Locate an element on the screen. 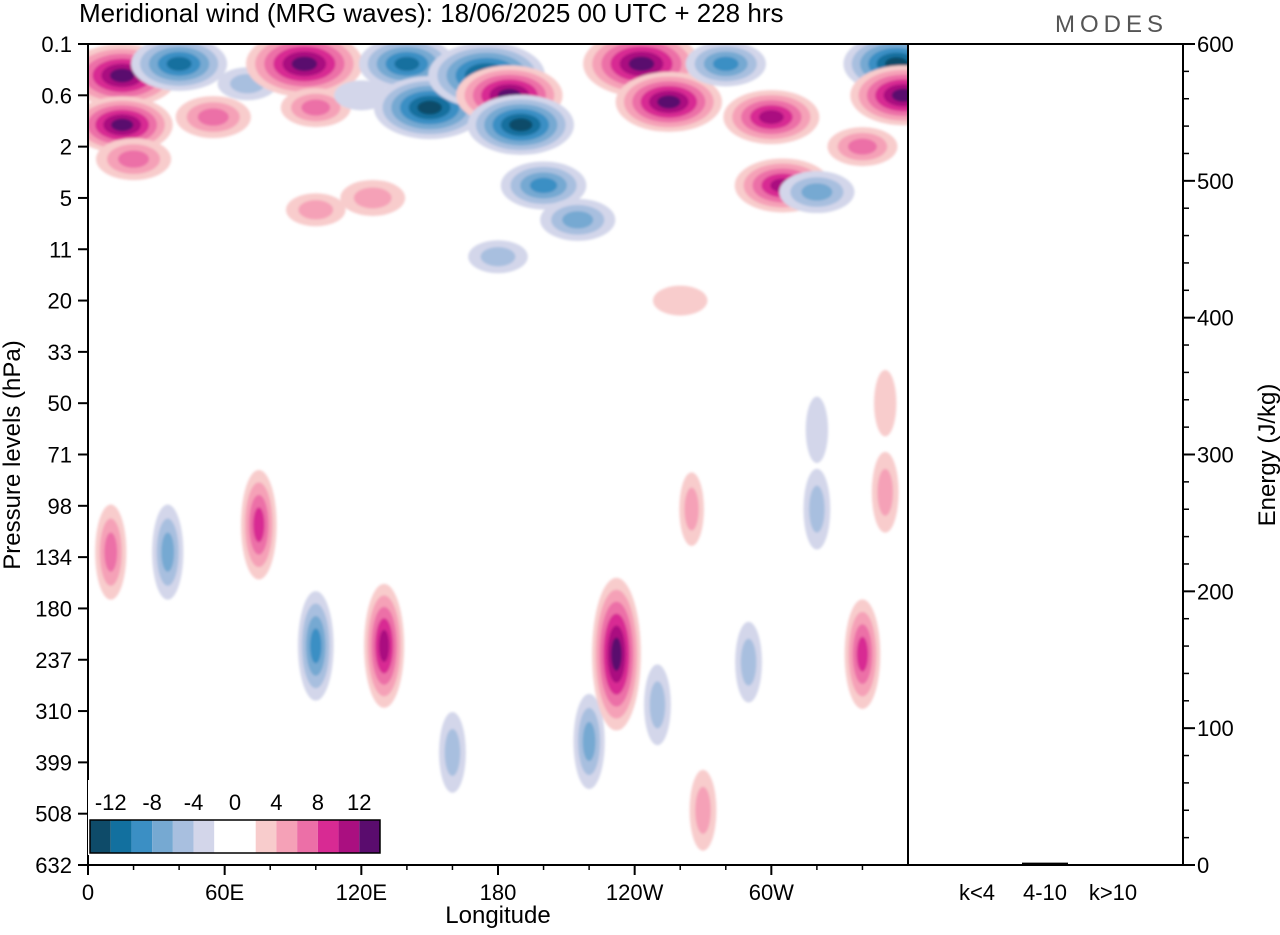  energy-tick-label: 300 is located at coordinates (1215, 455).